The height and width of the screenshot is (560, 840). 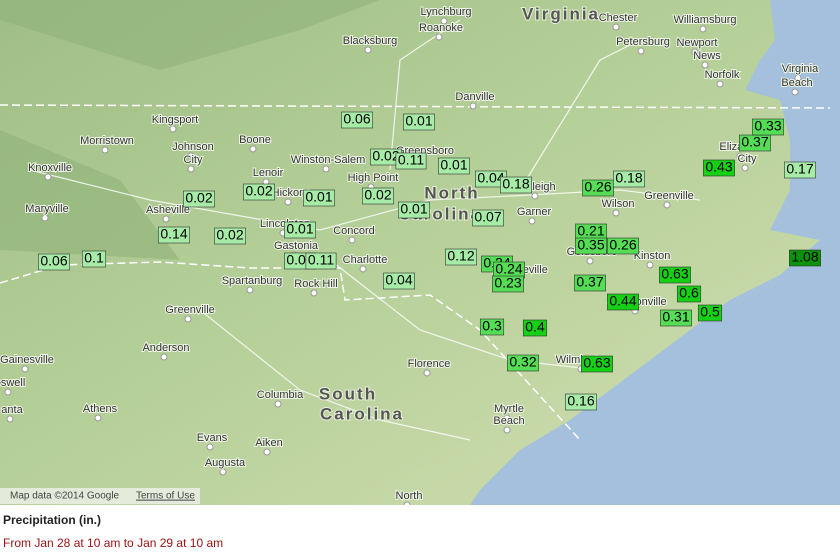 What do you see at coordinates (597, 364) in the screenshot?
I see `observation: 0.63` at bounding box center [597, 364].